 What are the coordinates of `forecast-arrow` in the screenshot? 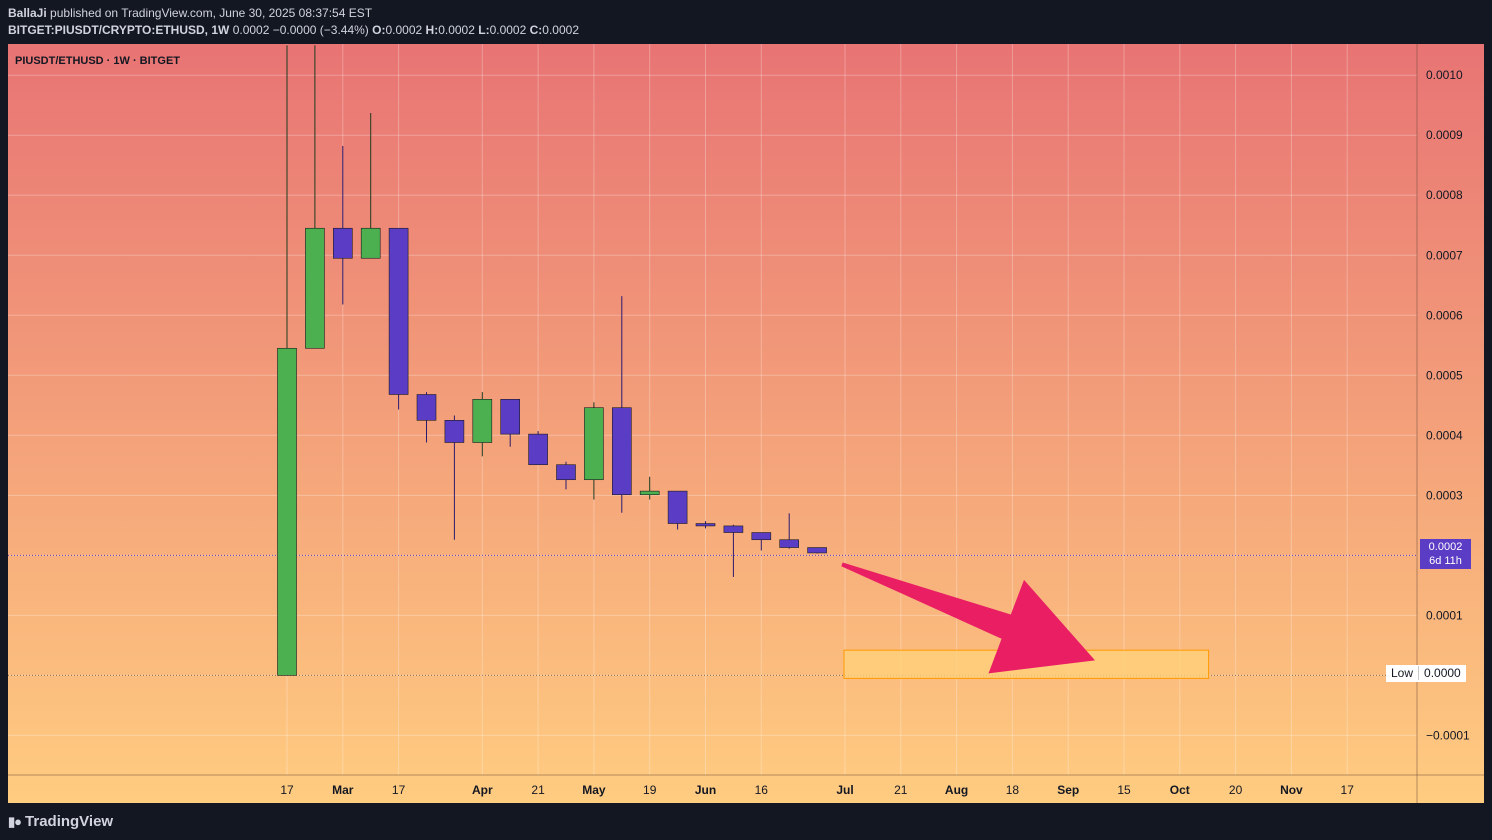 It's located at (968, 618).